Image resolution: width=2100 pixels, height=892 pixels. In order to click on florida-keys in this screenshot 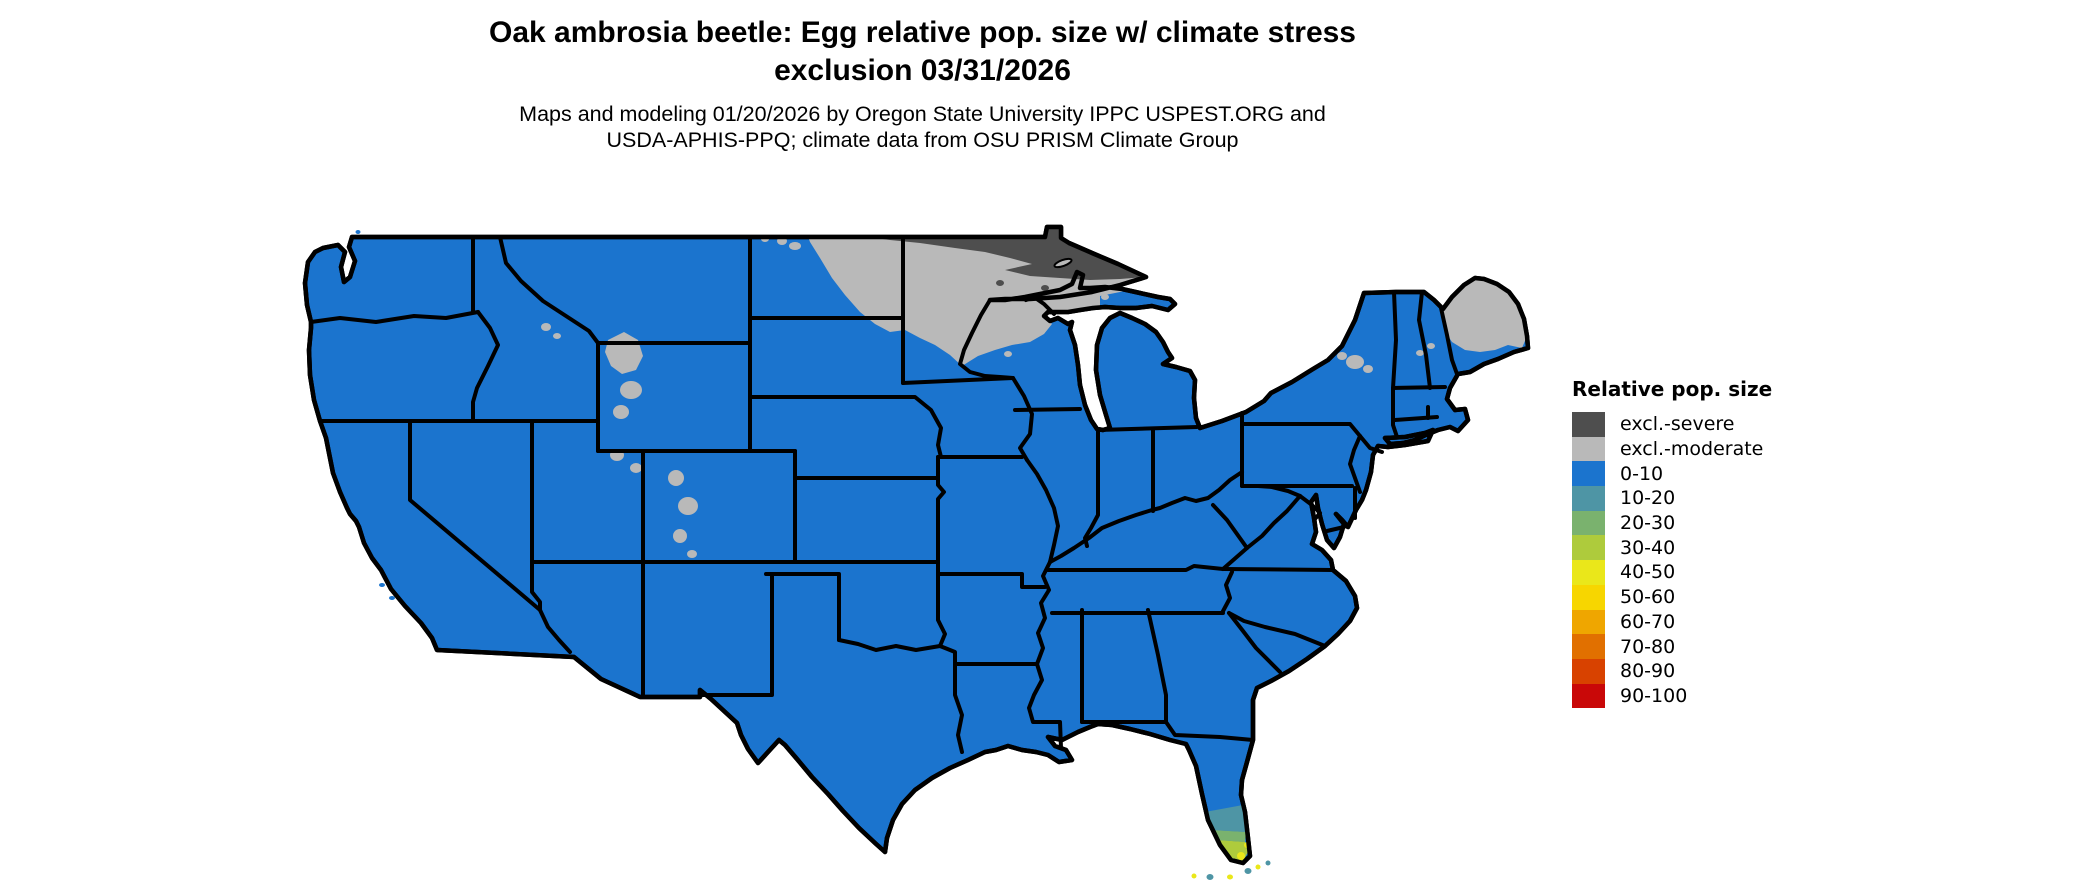, I will do `click(1231, 870)`.